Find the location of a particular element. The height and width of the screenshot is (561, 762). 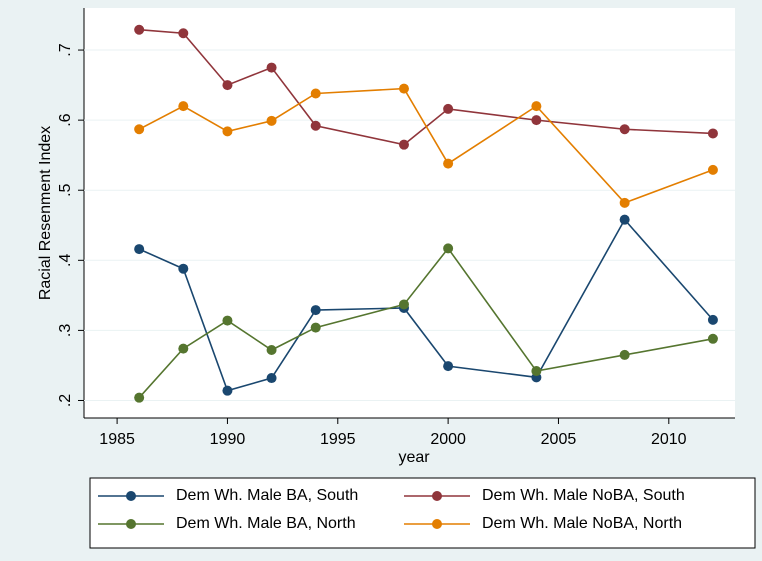

y-tick-label: .2 is located at coordinates (65, 400).